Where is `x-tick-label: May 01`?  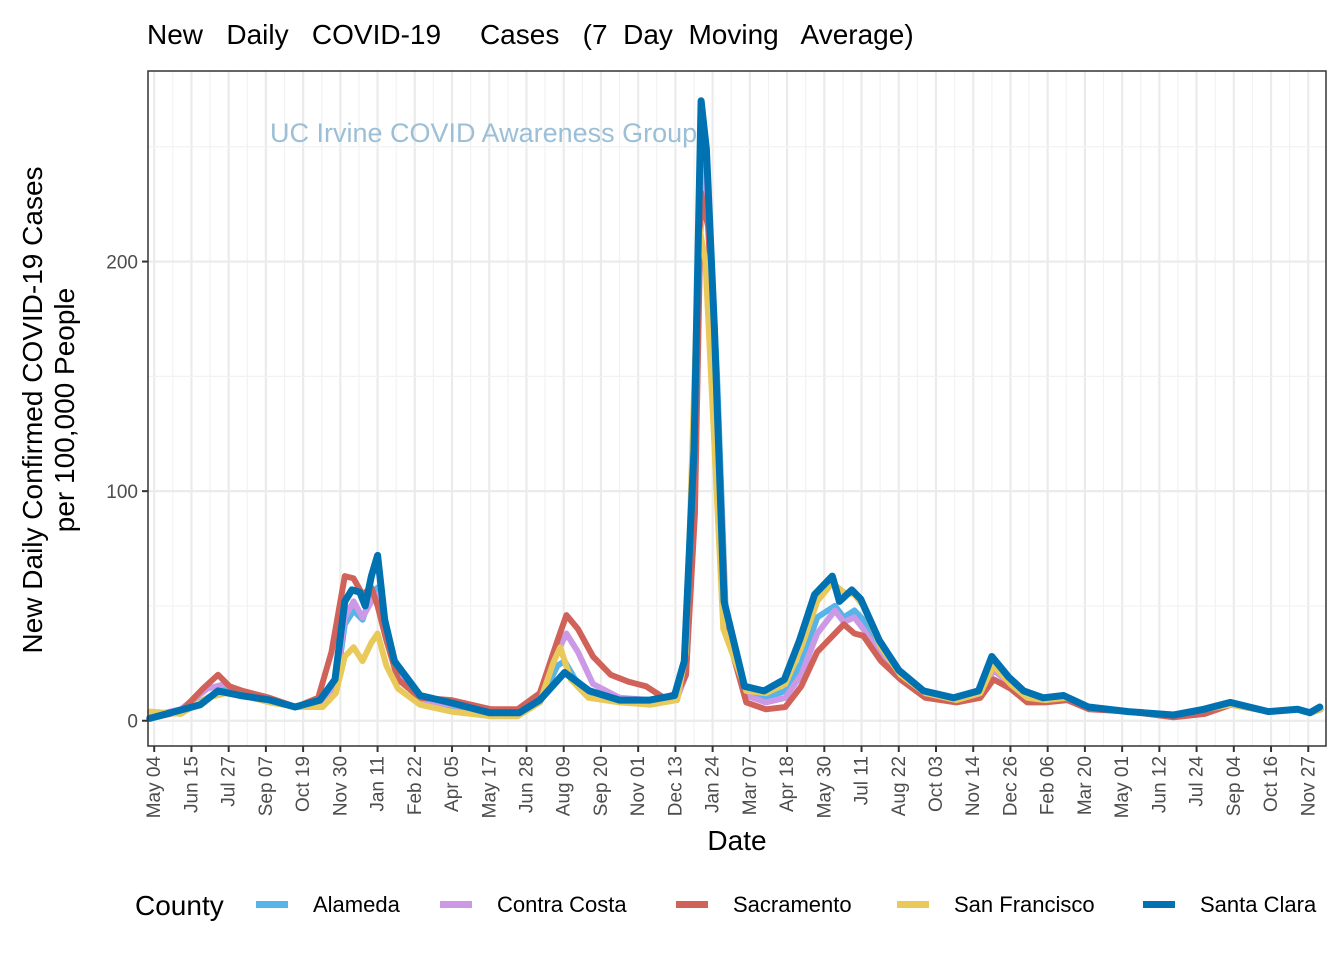
x-tick-label: May 01 is located at coordinates (1122, 787).